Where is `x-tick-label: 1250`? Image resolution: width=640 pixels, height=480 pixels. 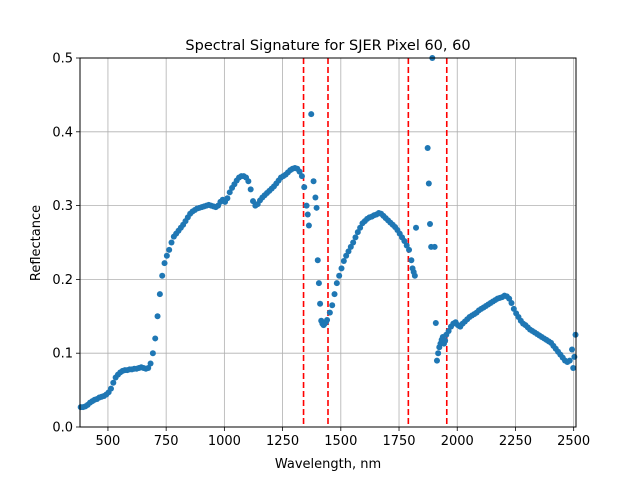 x-tick-label: 1250 is located at coordinates (282, 441).